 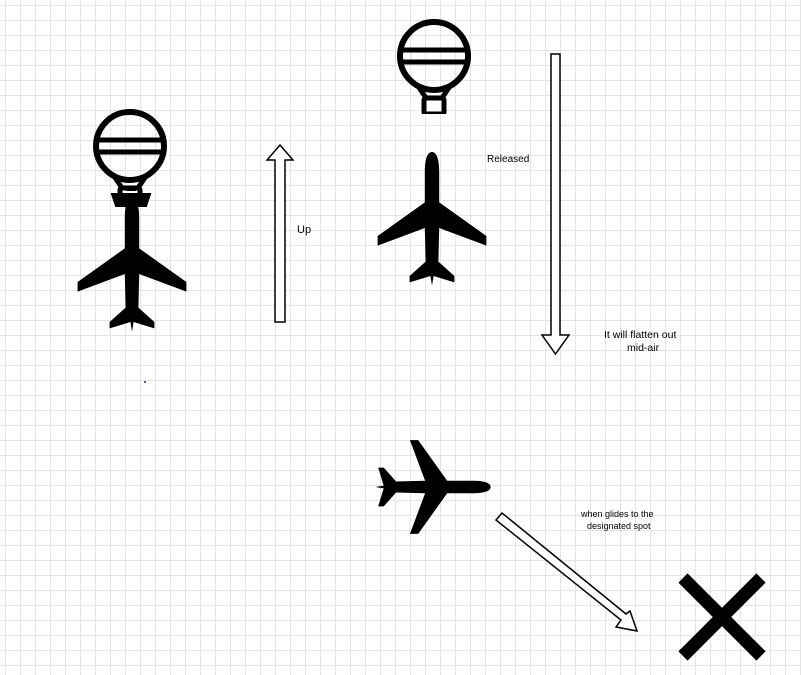 What do you see at coordinates (280, 233) in the screenshot?
I see `up-arrow` at bounding box center [280, 233].